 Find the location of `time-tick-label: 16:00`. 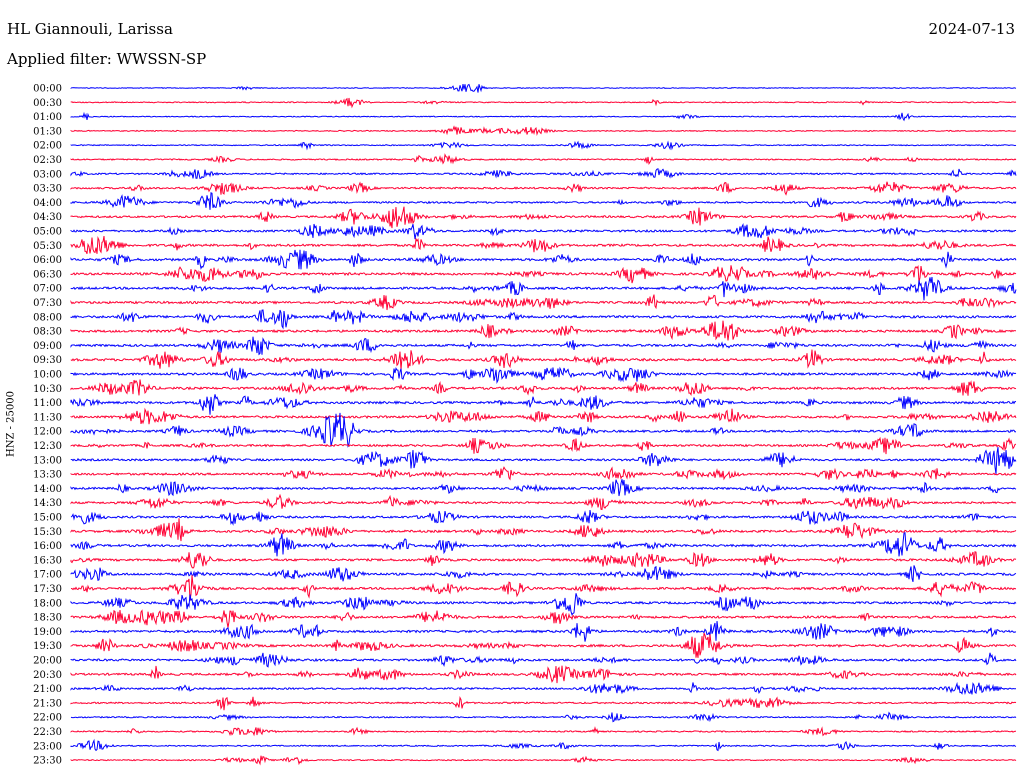

time-tick-label: 16:00 is located at coordinates (47, 546).